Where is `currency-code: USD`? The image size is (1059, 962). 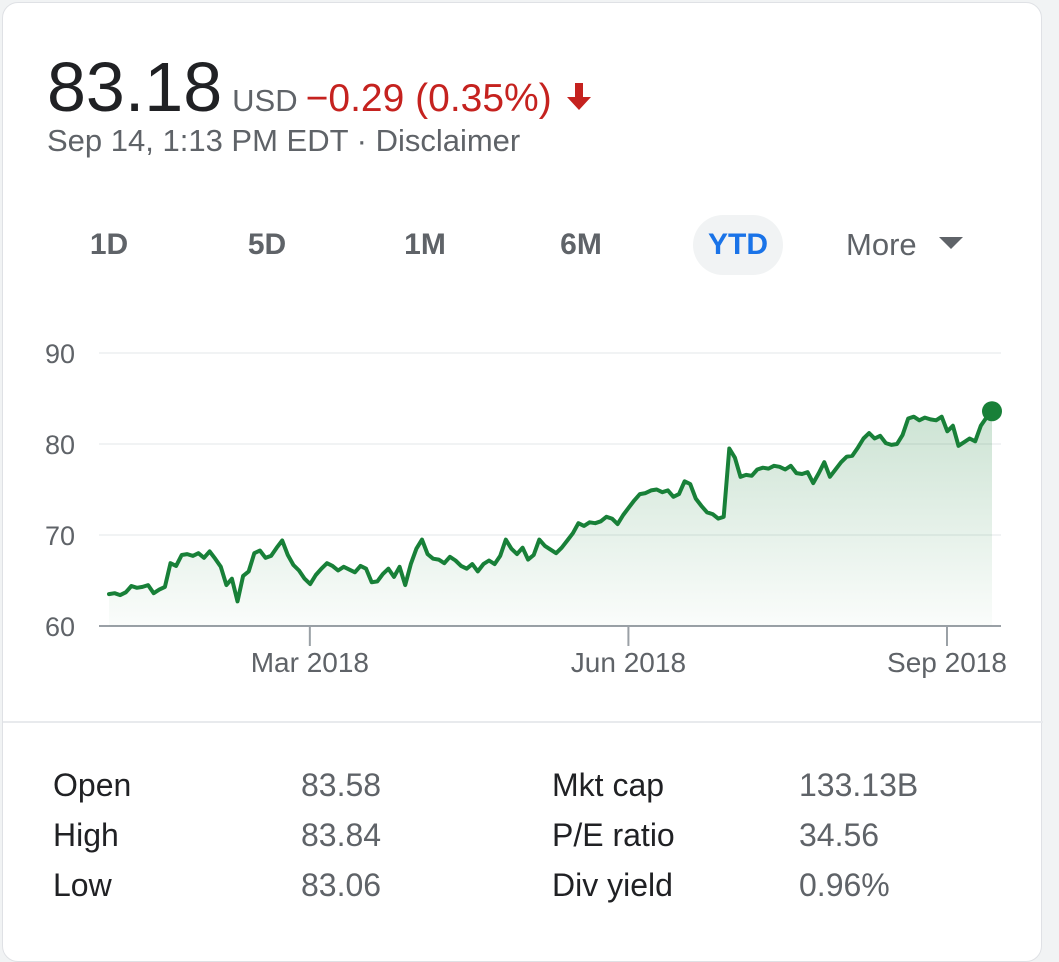
currency-code: USD is located at coordinates (265, 100).